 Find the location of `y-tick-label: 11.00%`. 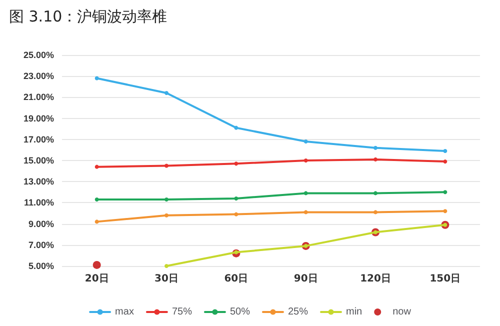

y-tick-label: 11.00% is located at coordinates (39, 203).